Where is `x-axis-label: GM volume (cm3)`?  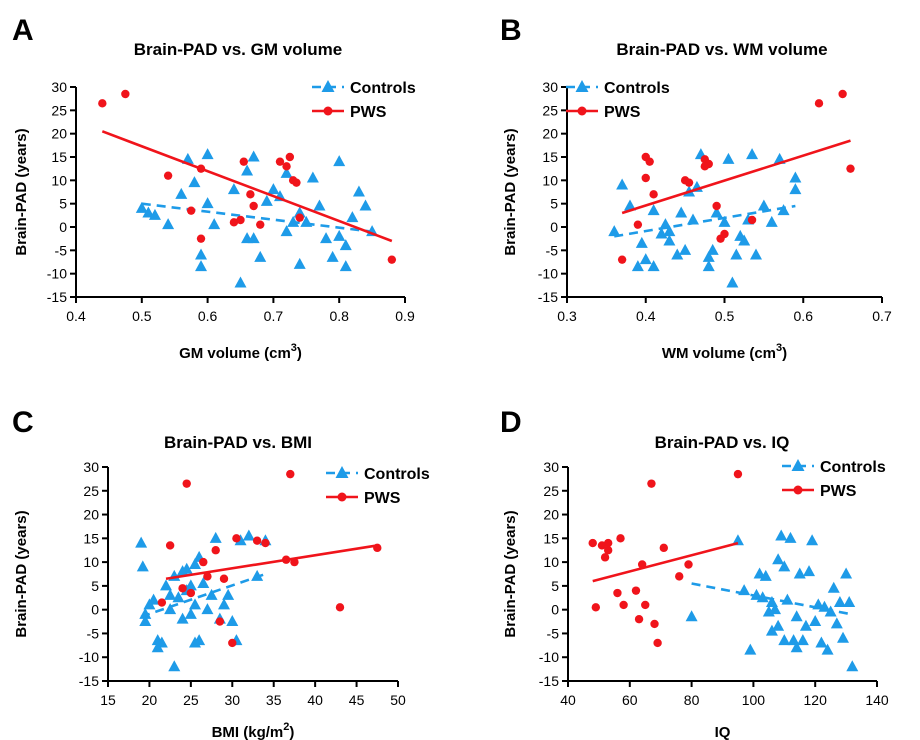 x-axis-label: GM volume (cm3) is located at coordinates (240, 352).